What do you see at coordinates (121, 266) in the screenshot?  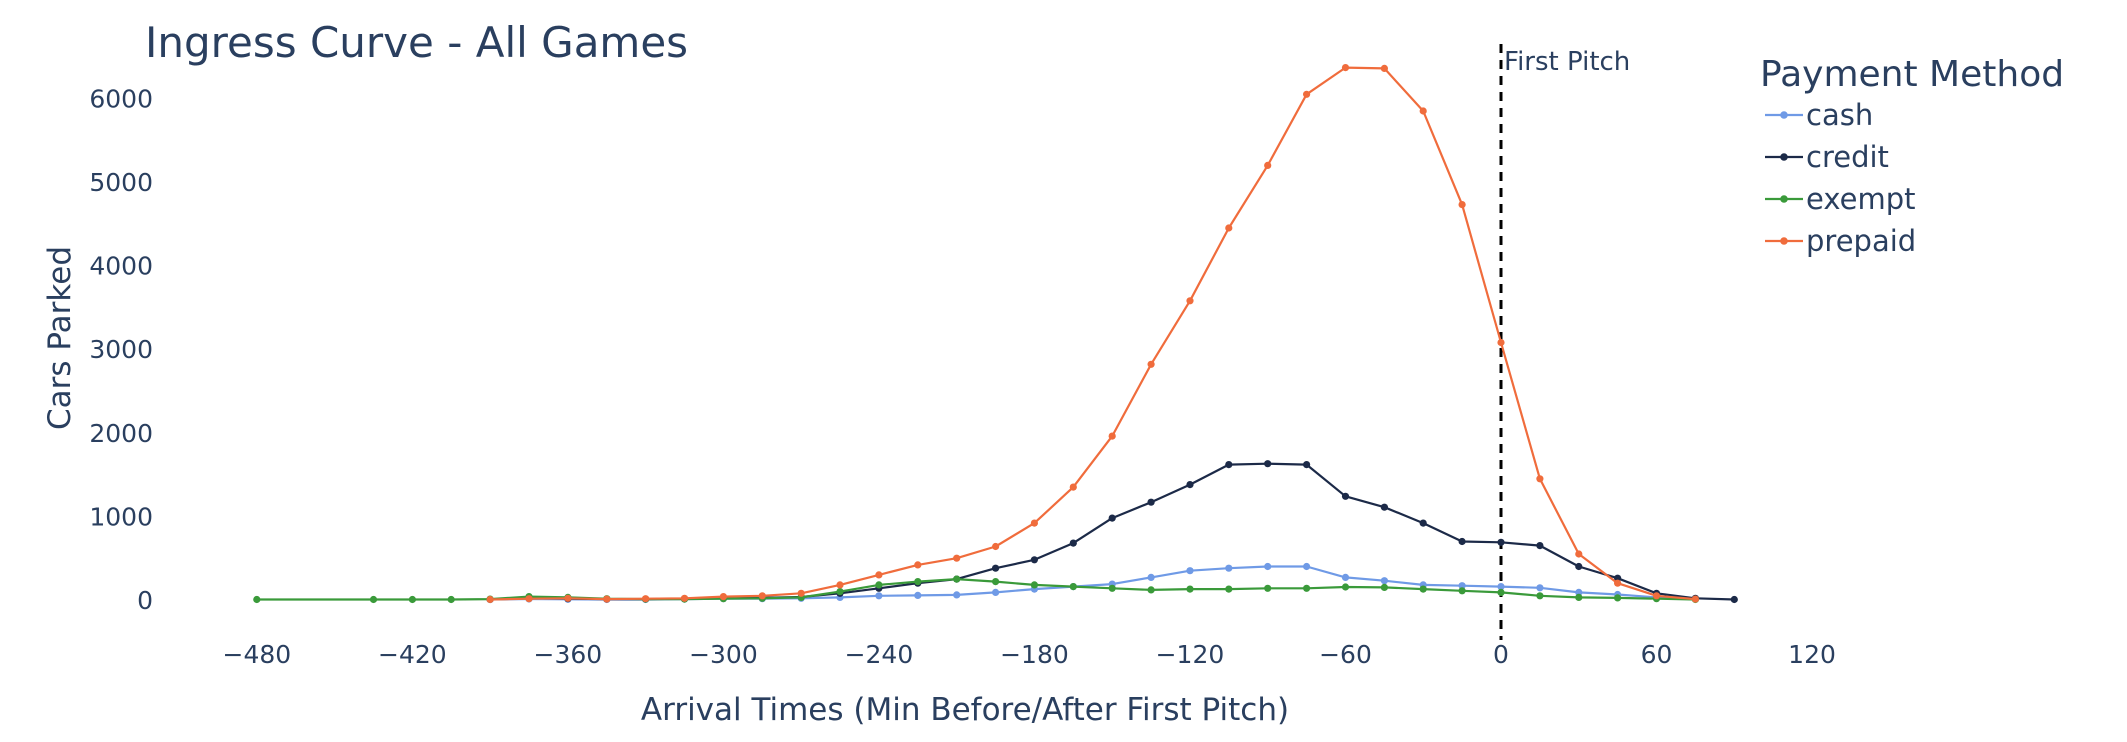 I see `y-tick-label: 4000` at bounding box center [121, 266].